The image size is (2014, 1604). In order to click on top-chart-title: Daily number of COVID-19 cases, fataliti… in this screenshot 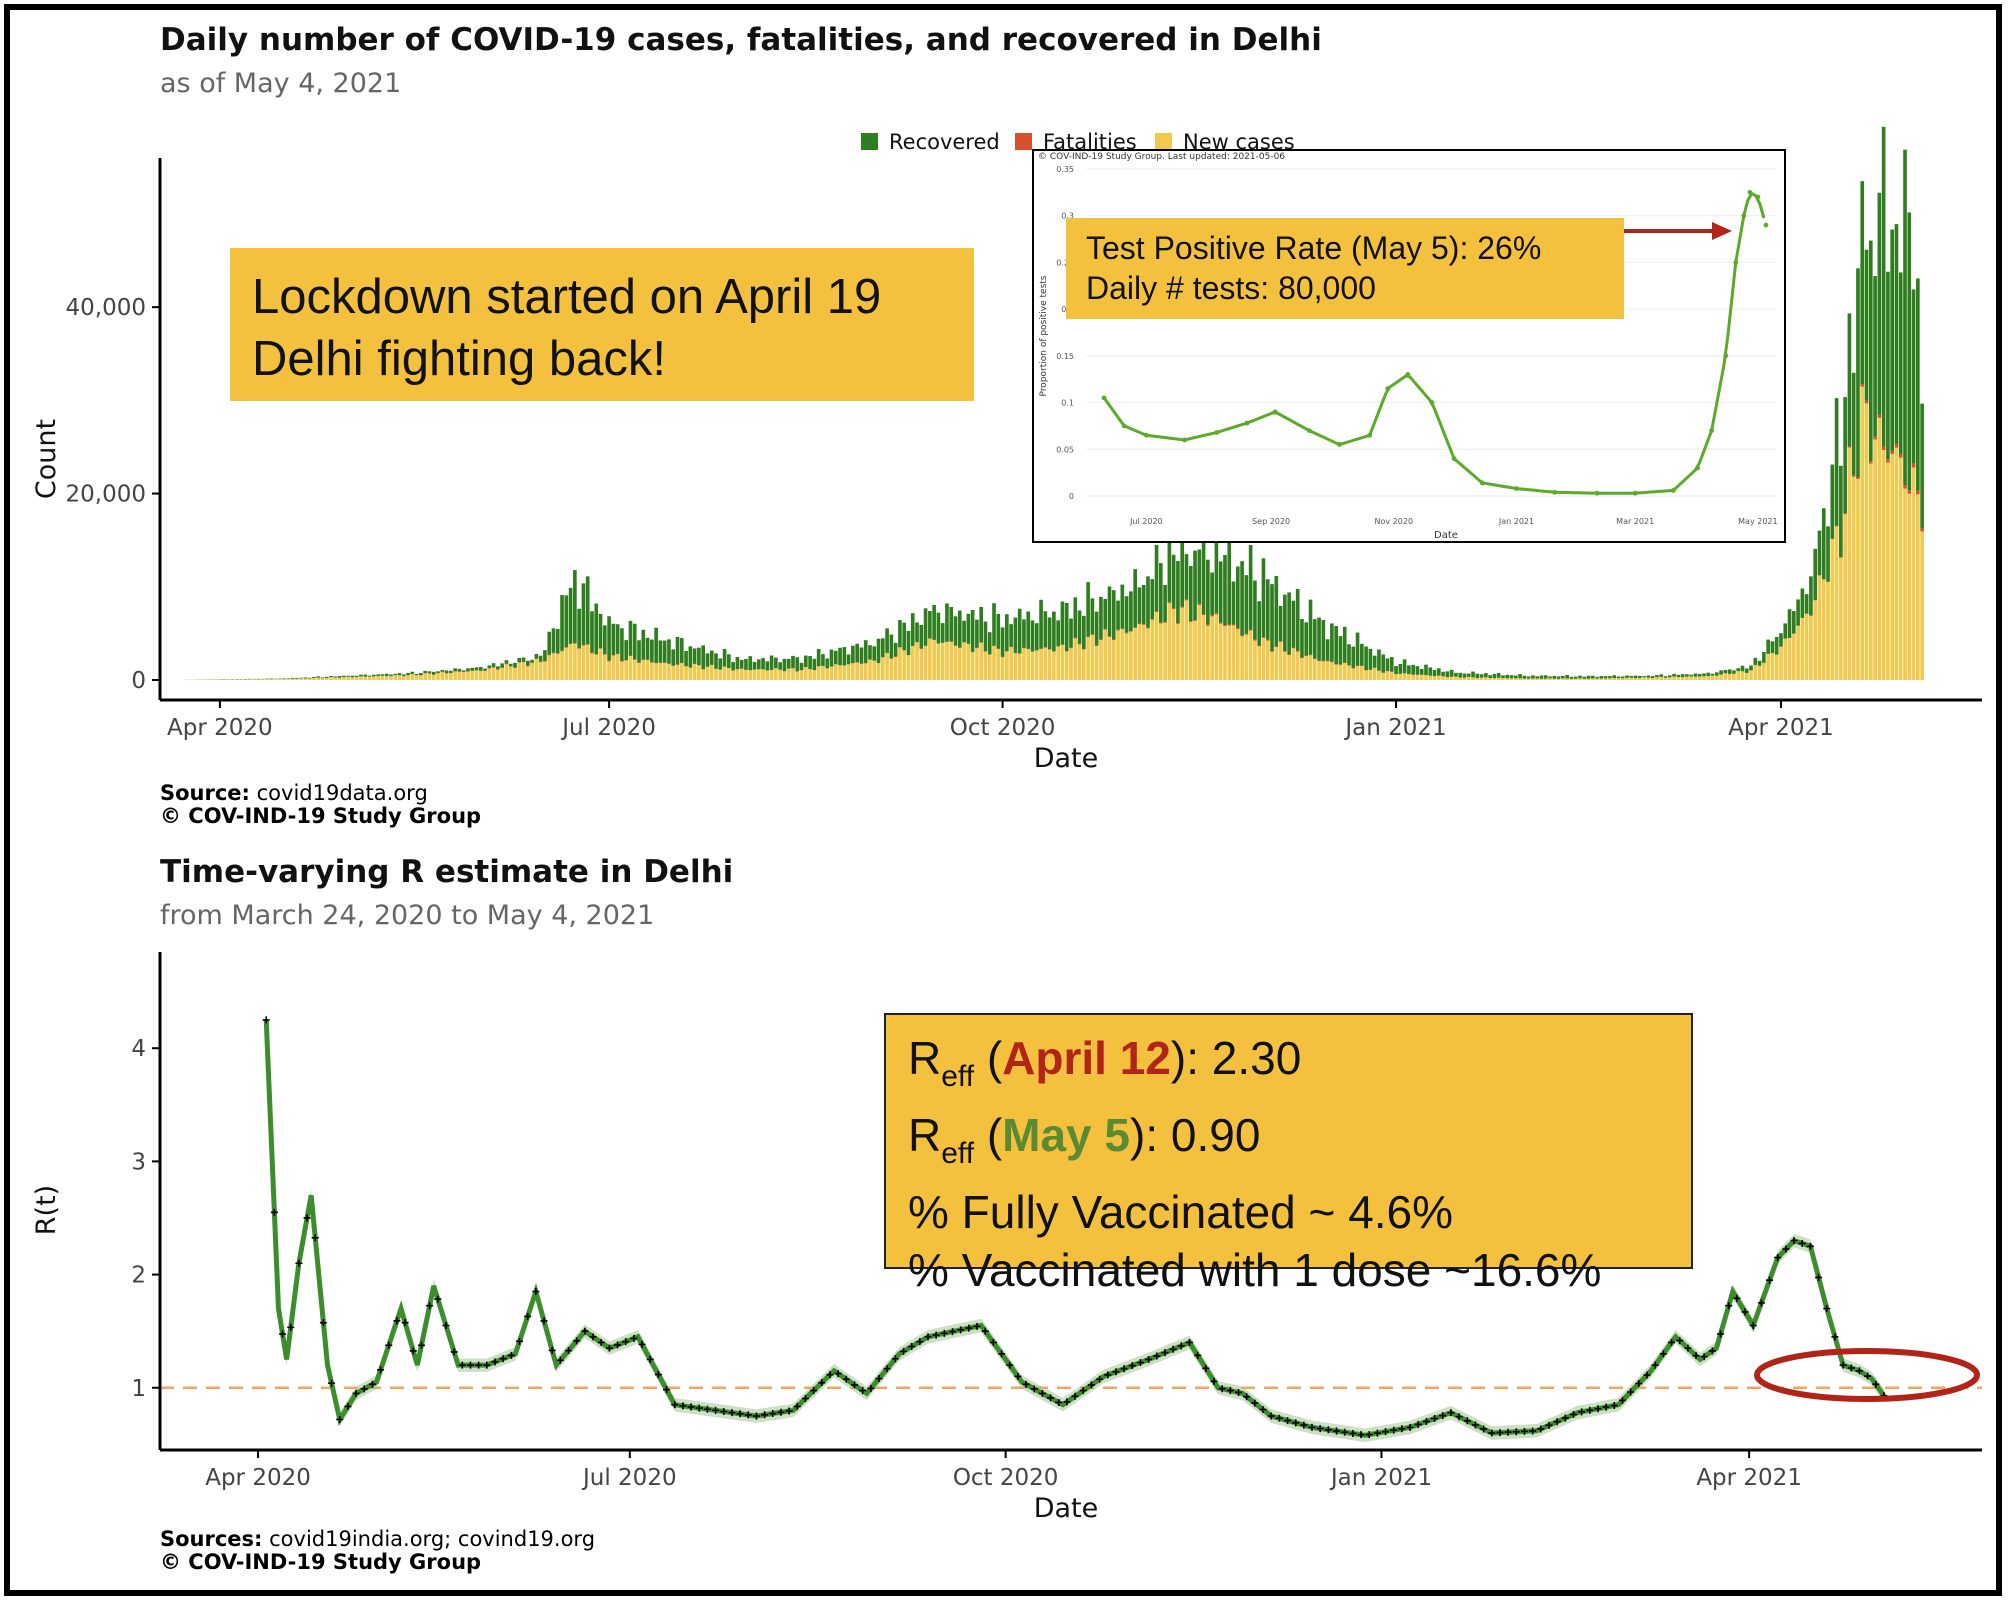, I will do `click(741, 40)`.